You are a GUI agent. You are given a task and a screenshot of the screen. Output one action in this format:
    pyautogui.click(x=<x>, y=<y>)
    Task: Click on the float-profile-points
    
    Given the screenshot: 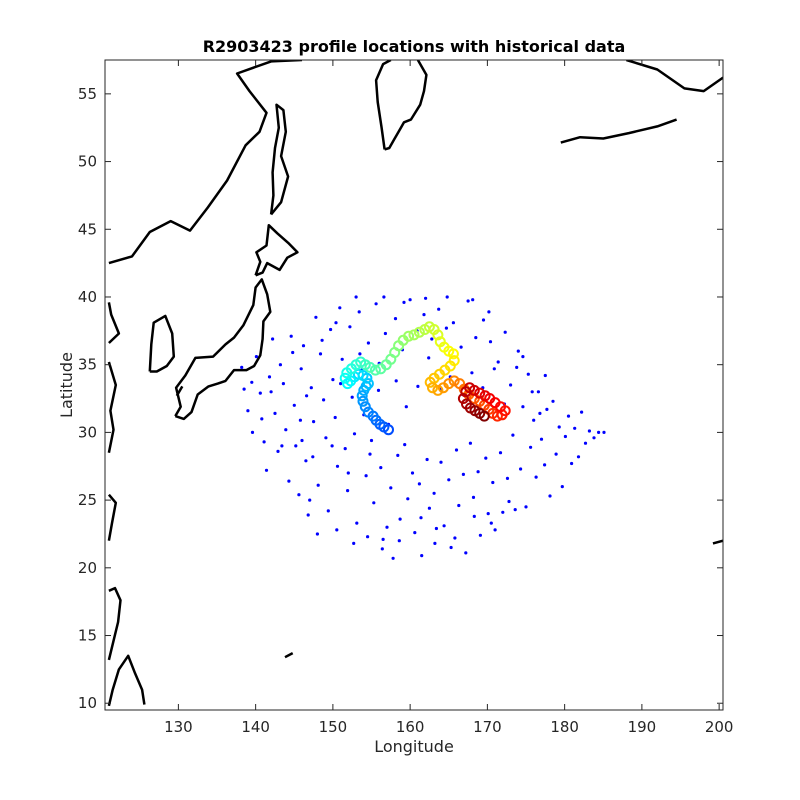 What is the action you would take?
    pyautogui.click(x=425, y=378)
    